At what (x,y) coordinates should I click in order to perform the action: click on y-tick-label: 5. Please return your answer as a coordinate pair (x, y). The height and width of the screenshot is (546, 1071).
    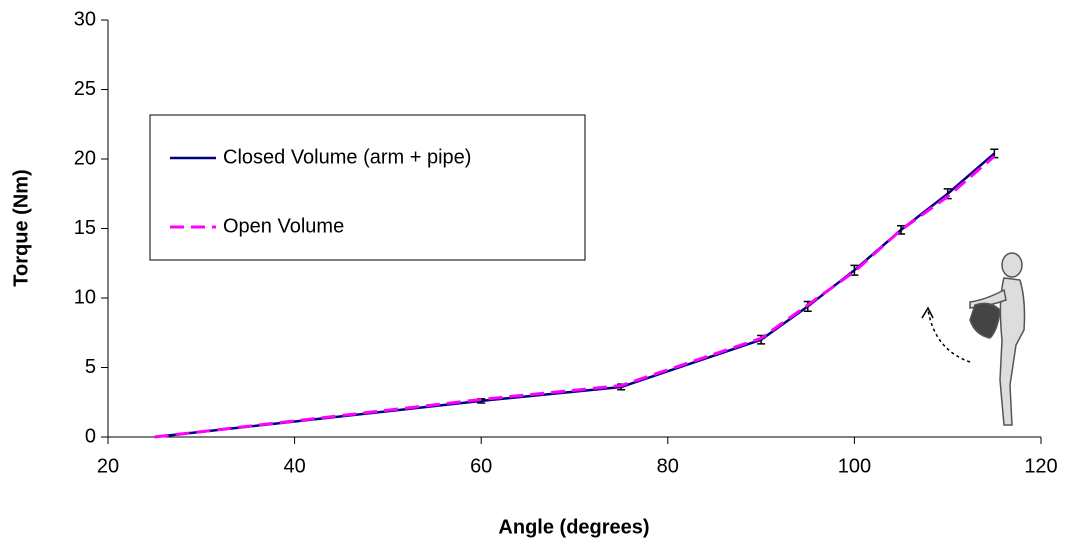
    Looking at the image, I should click on (90, 367).